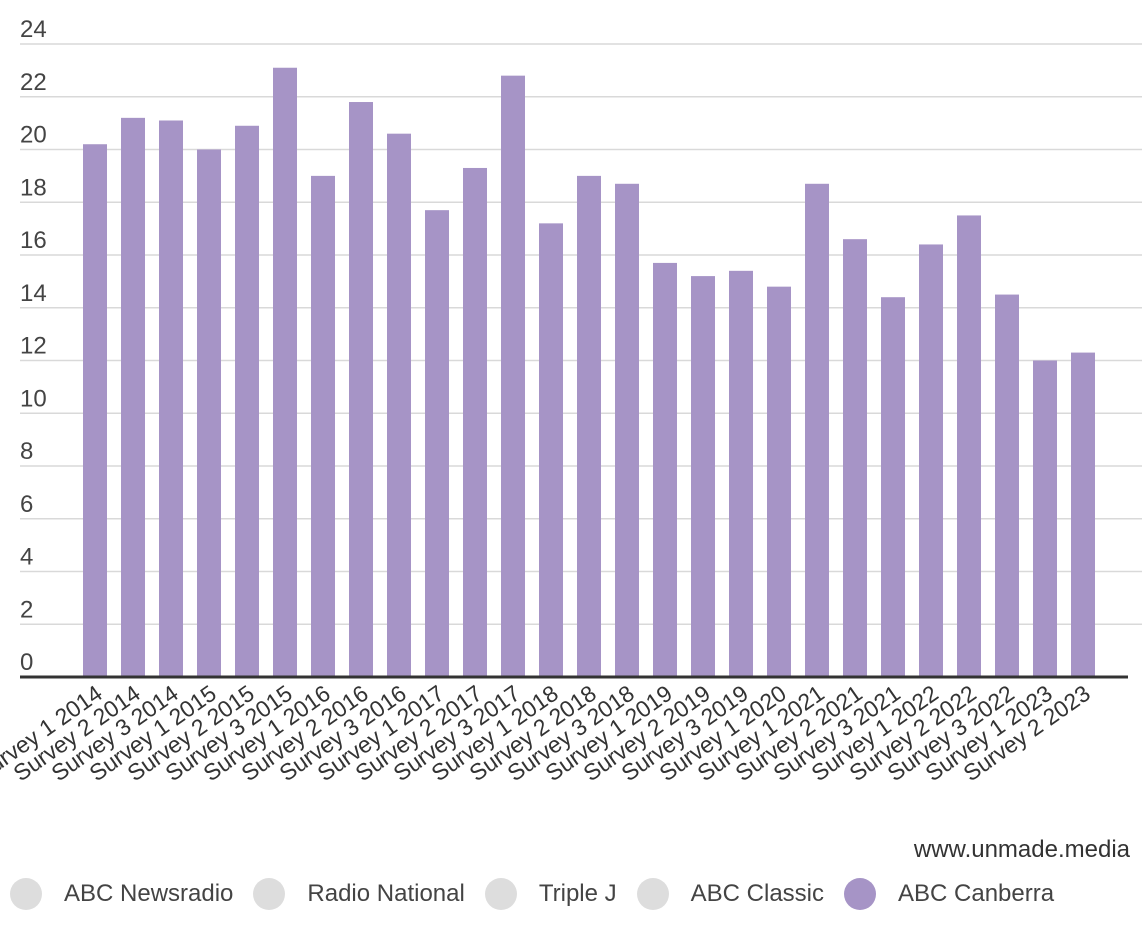  Describe the element at coordinates (33, 187) in the screenshot. I see `y-tick-label: 18` at that location.